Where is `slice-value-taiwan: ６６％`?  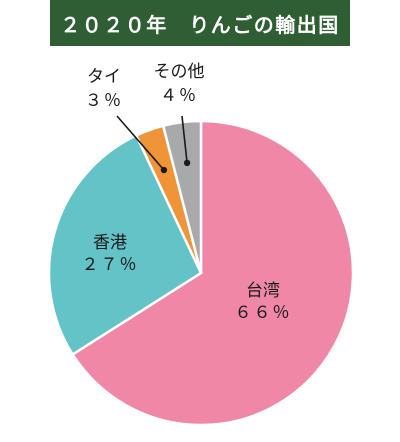
slice-value-taiwan: ６６％ is located at coordinates (263, 313).